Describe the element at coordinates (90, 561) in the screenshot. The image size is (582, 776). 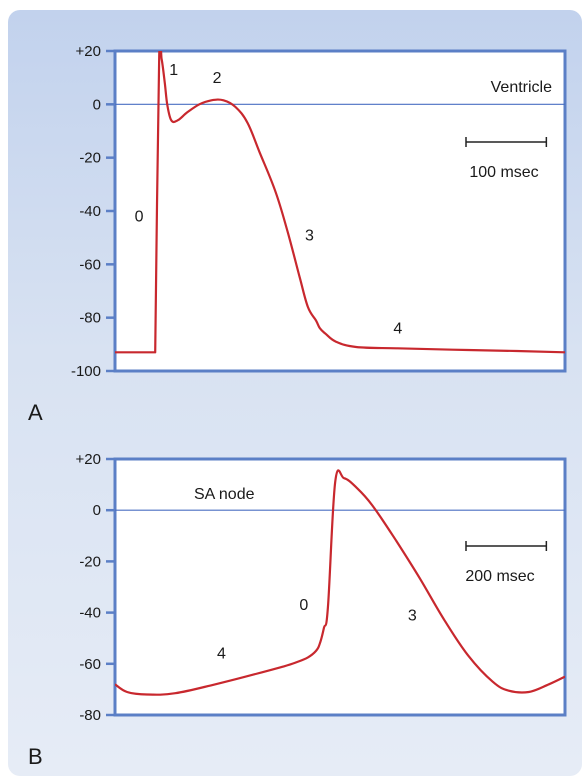
I see `panel-b-ytick-label: -20` at that location.